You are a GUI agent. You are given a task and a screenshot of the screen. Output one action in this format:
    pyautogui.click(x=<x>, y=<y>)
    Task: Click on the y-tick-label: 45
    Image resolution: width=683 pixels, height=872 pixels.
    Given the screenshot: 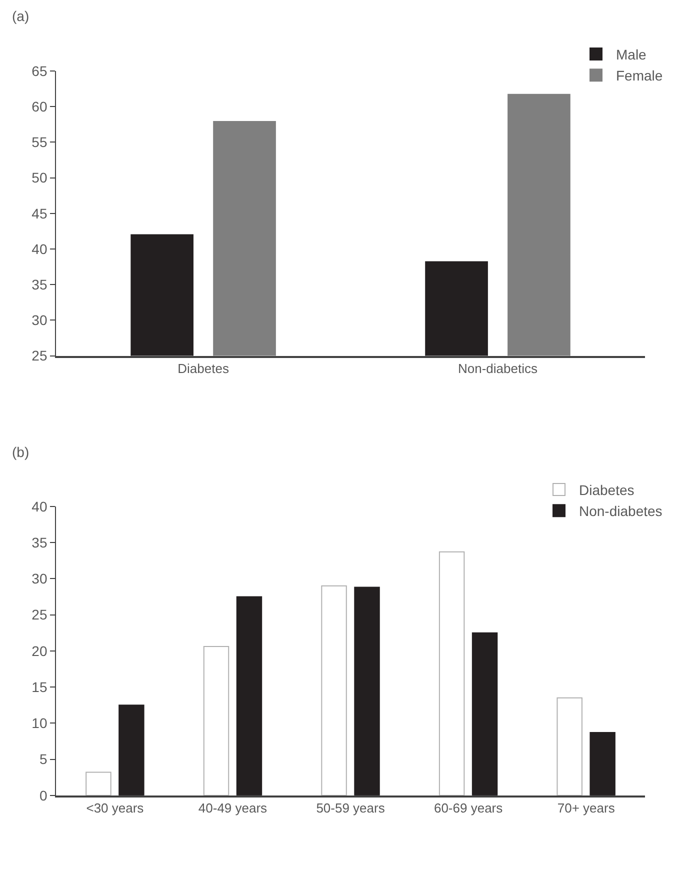 What is the action you would take?
    pyautogui.click(x=40, y=213)
    